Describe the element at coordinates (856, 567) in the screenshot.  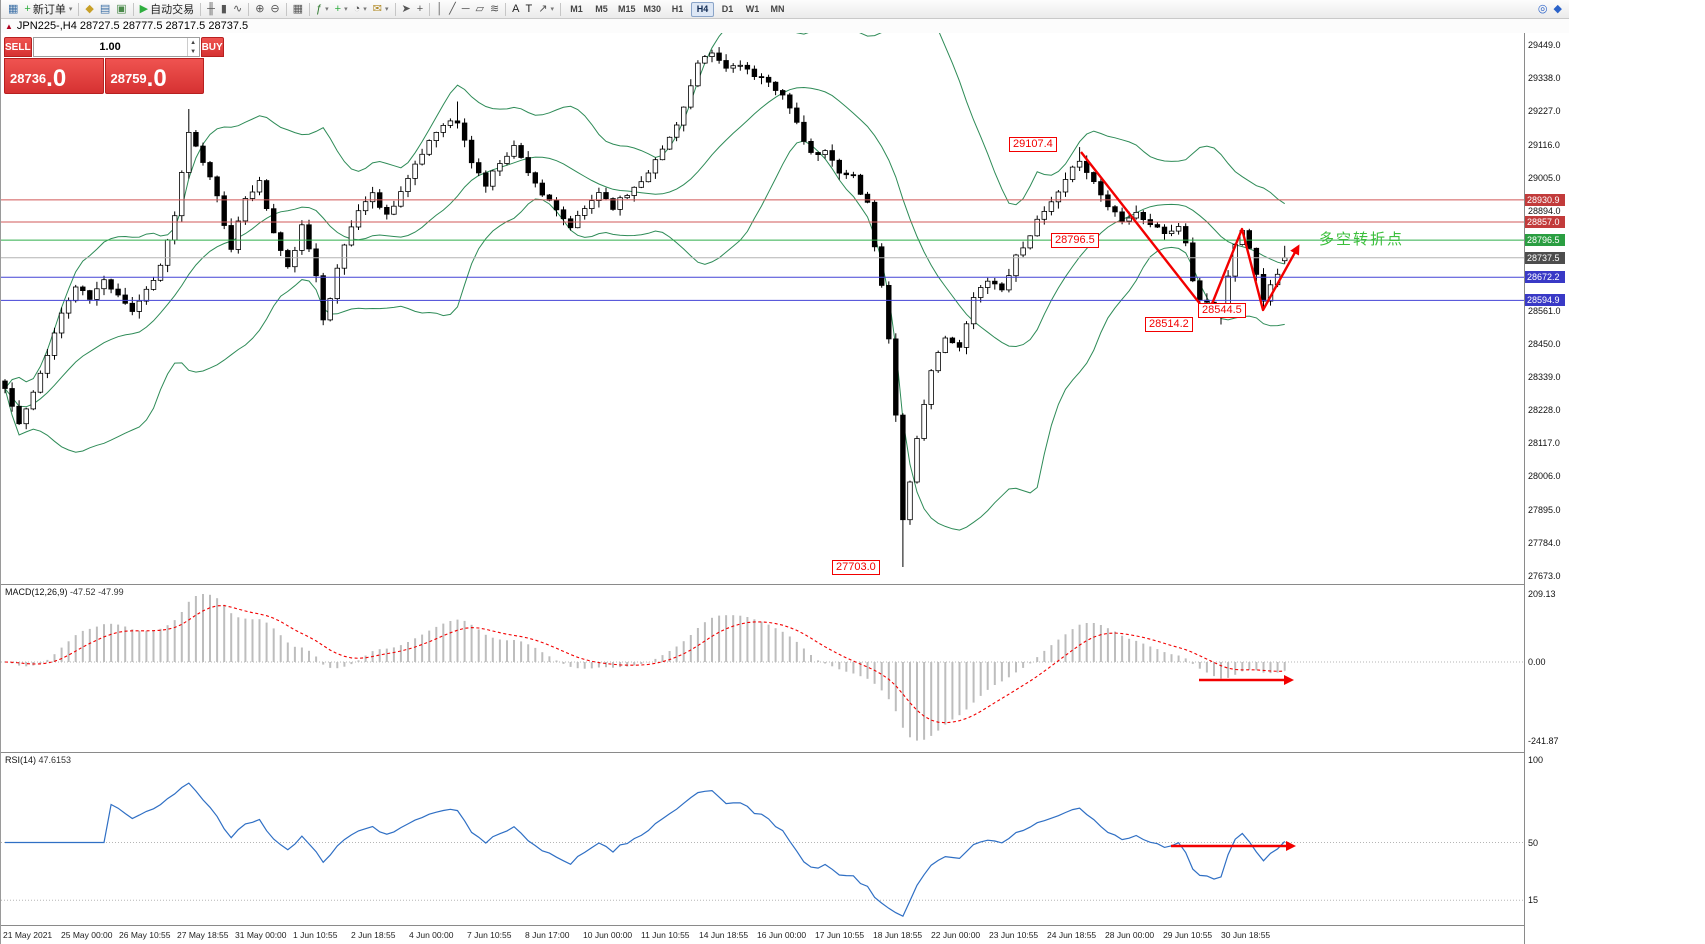
I see `price-annotation: 27703.0` at that location.